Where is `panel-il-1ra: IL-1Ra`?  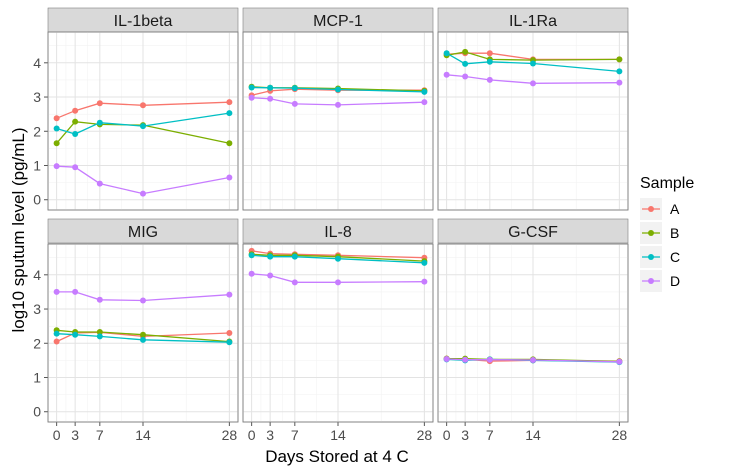
panel-il-1ra: IL-1Ra is located at coordinates (533, 109).